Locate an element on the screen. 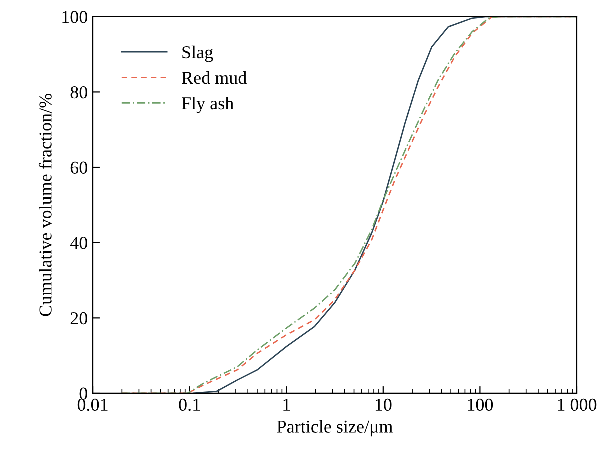 Image resolution: width=608 pixels, height=469 pixels. y-tick-label: 100 is located at coordinates (75, 17).